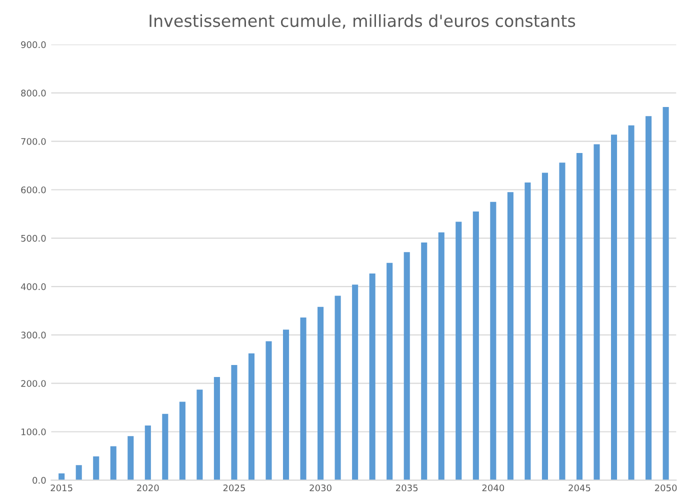  Describe the element at coordinates (33, 286) in the screenshot. I see `y-tick-label: 400.0` at that location.